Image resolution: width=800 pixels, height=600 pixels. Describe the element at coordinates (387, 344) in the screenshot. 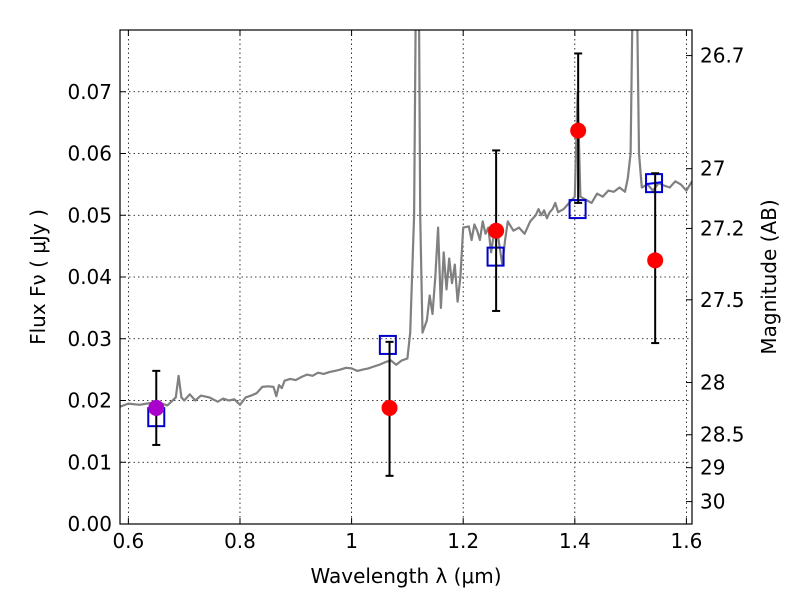

I see `model-point` at that location.